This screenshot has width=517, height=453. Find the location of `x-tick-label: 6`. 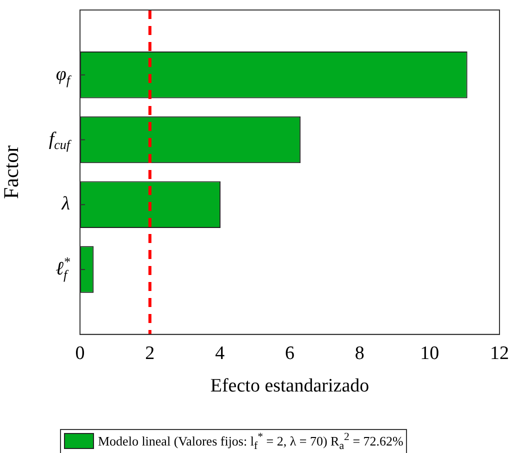

x-tick-label: 6 is located at coordinates (289, 353).